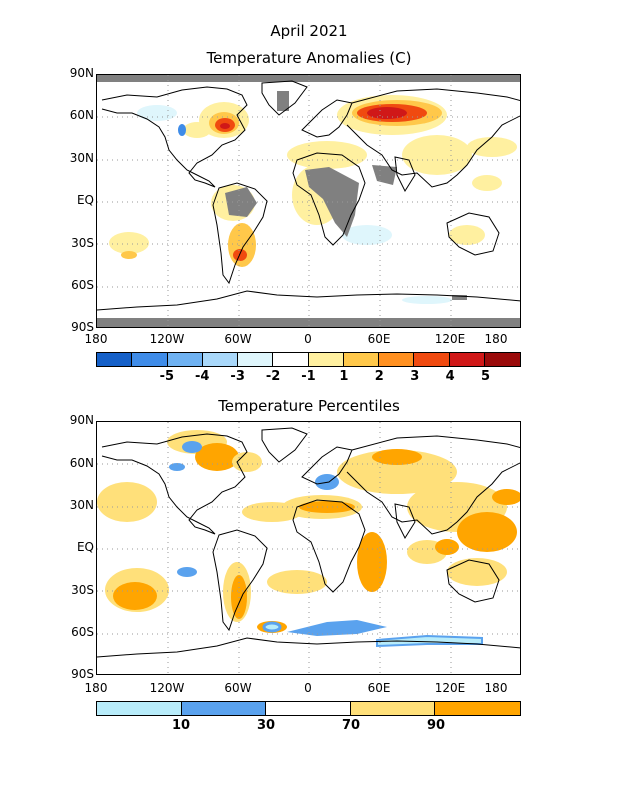  Describe the element at coordinates (344, 376) in the screenshot. I see `legend-label: 1` at that location.